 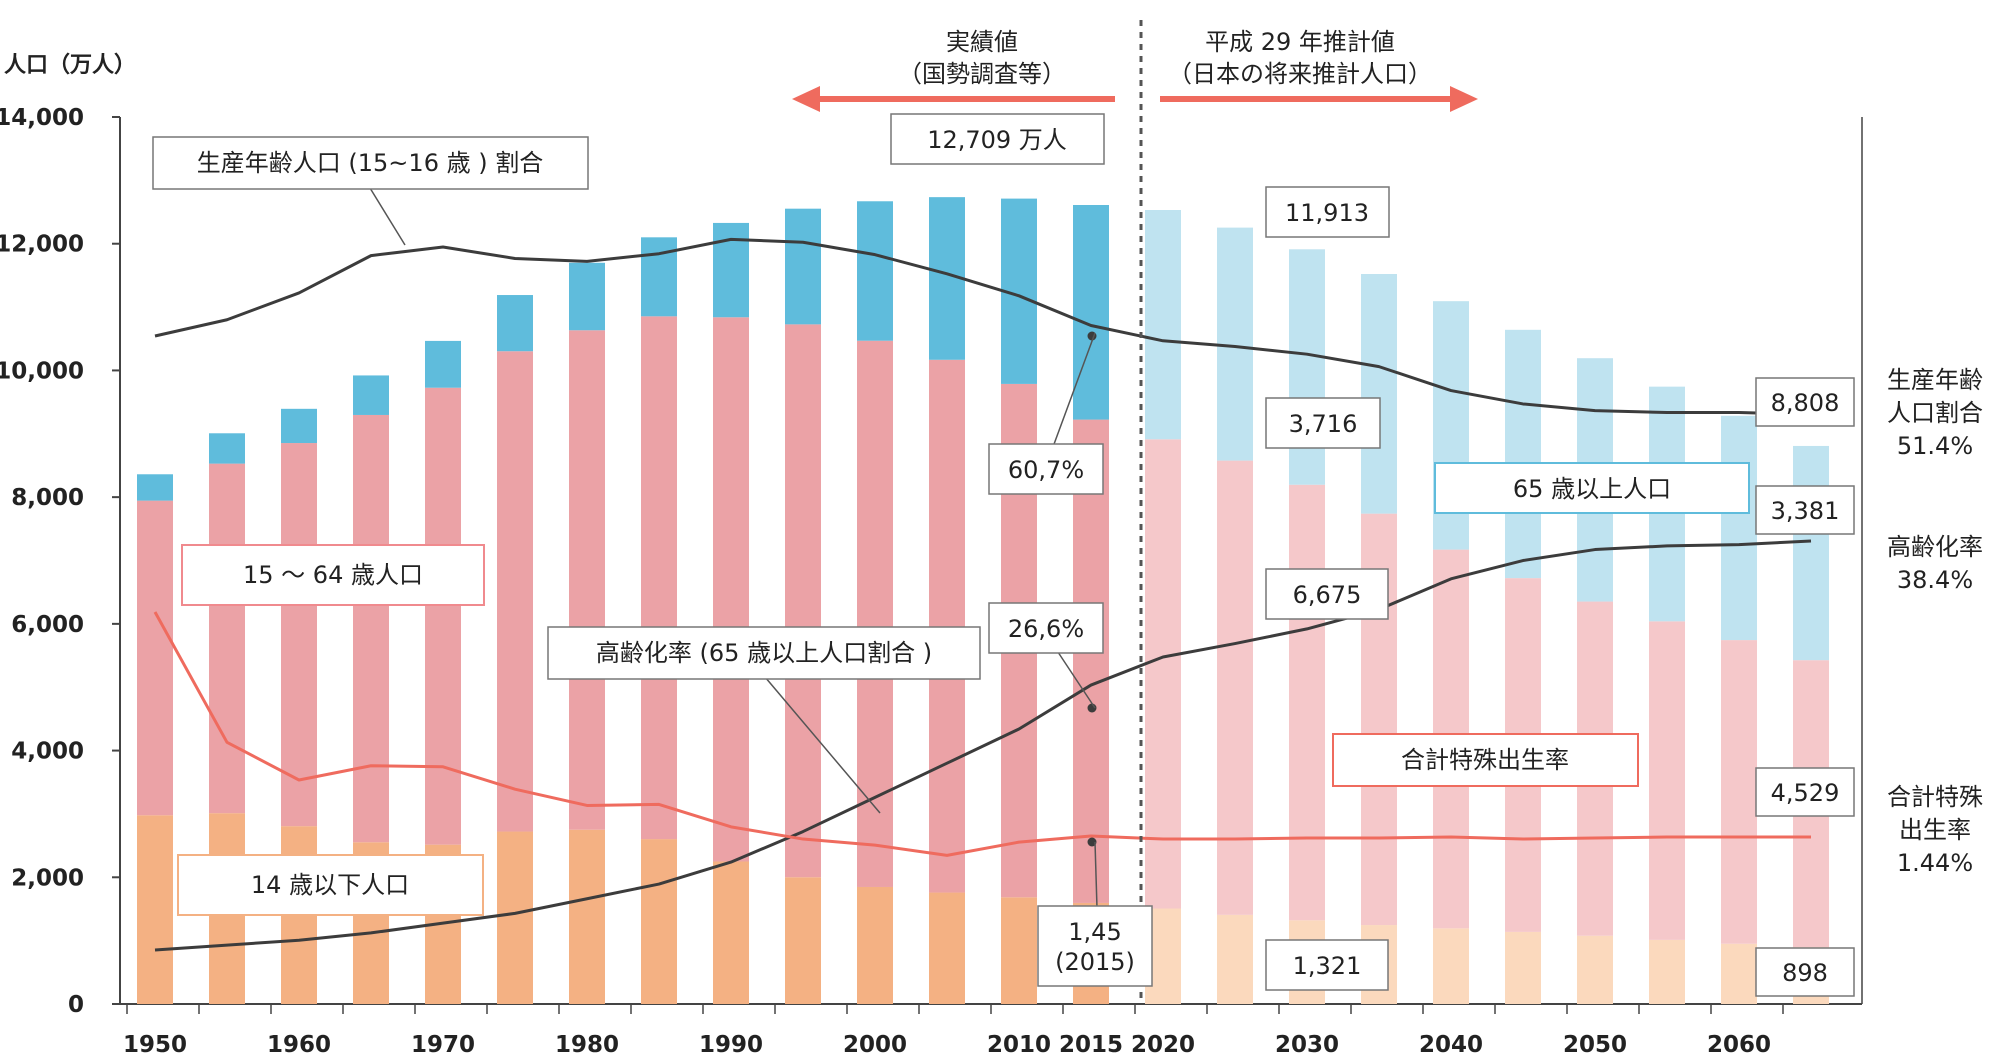 I want to click on svg-text: 高齢化率 (65 歳以上人口割合 ), so click(x=764, y=653).